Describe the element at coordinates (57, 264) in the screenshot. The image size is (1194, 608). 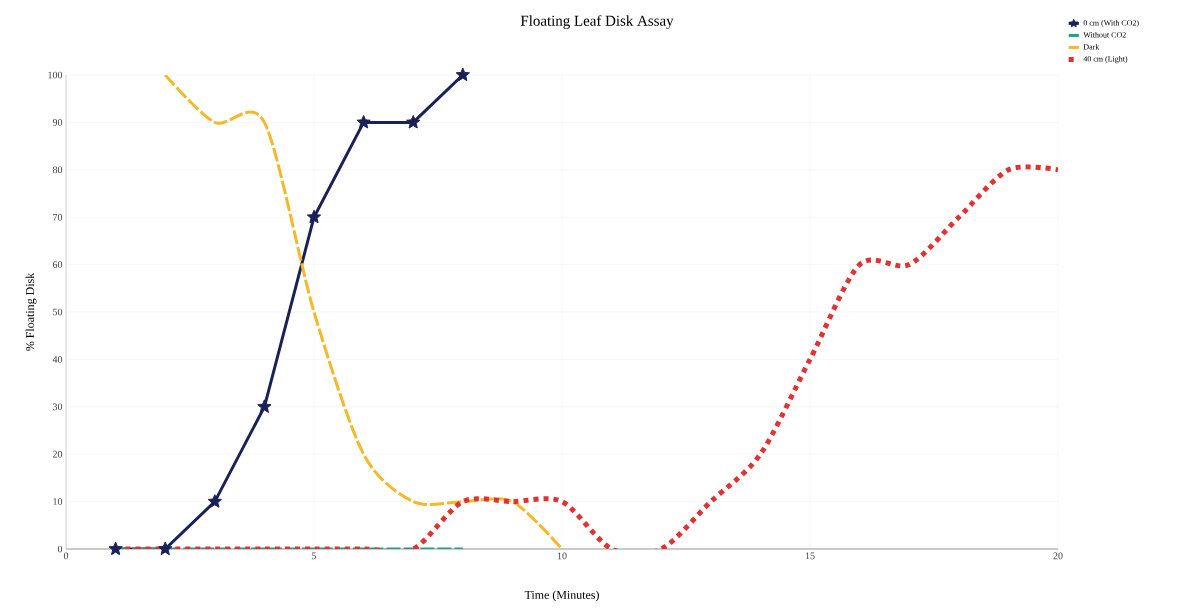
I see `y-tick-label: 60` at that location.